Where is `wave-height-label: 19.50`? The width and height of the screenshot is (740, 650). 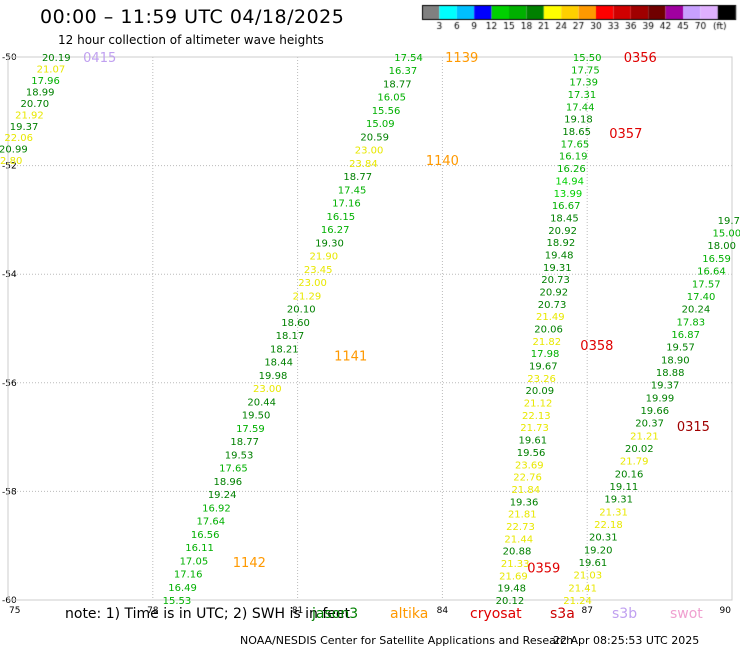 wave-height-label: 19.50 is located at coordinates (256, 416).